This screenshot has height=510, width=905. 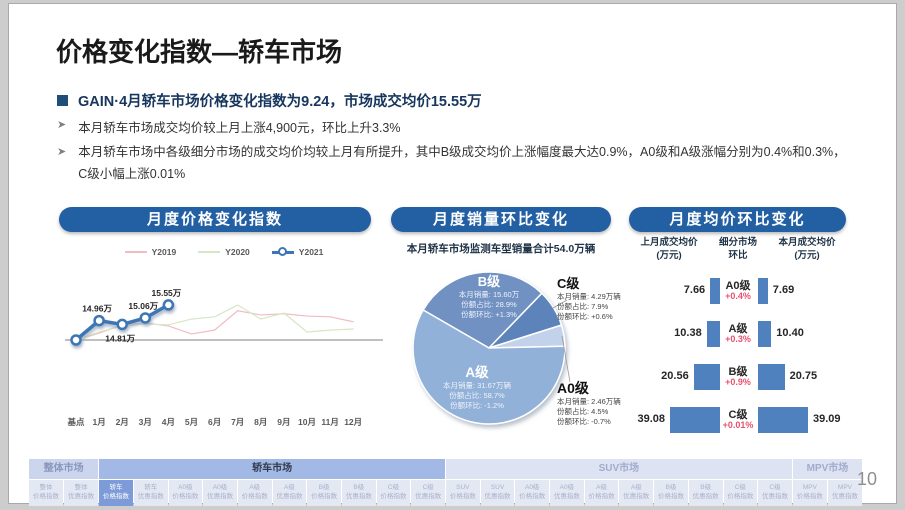 I want to click on nav-cell-2-6: B级 价格指数, so click(x=671, y=493).